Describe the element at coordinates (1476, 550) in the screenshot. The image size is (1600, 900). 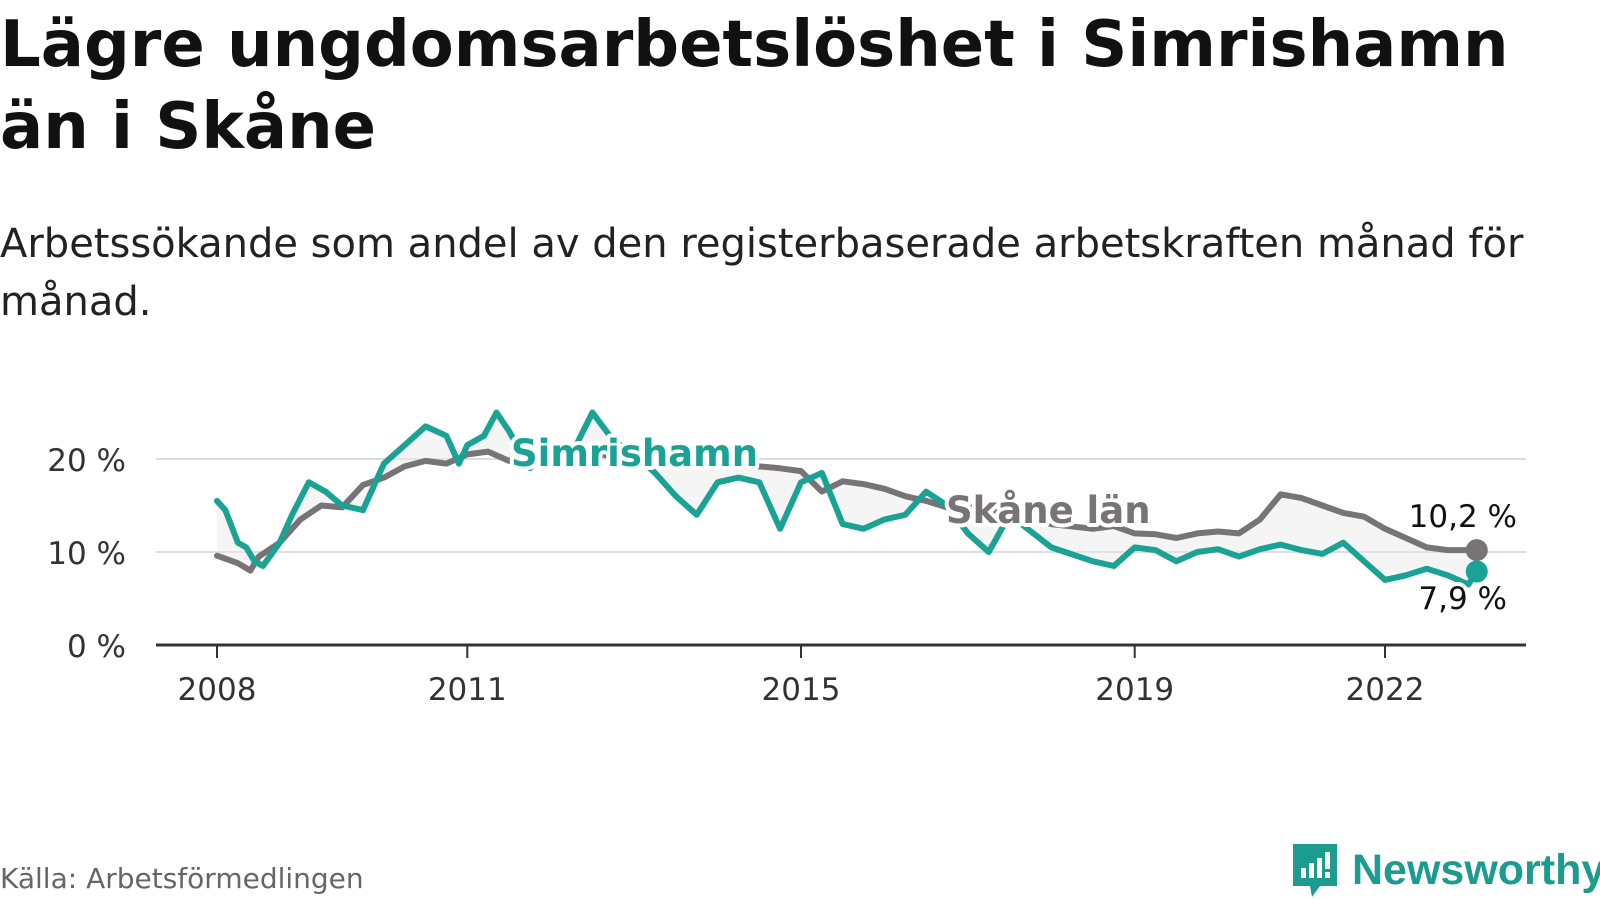
I see `end-point-skane` at that location.